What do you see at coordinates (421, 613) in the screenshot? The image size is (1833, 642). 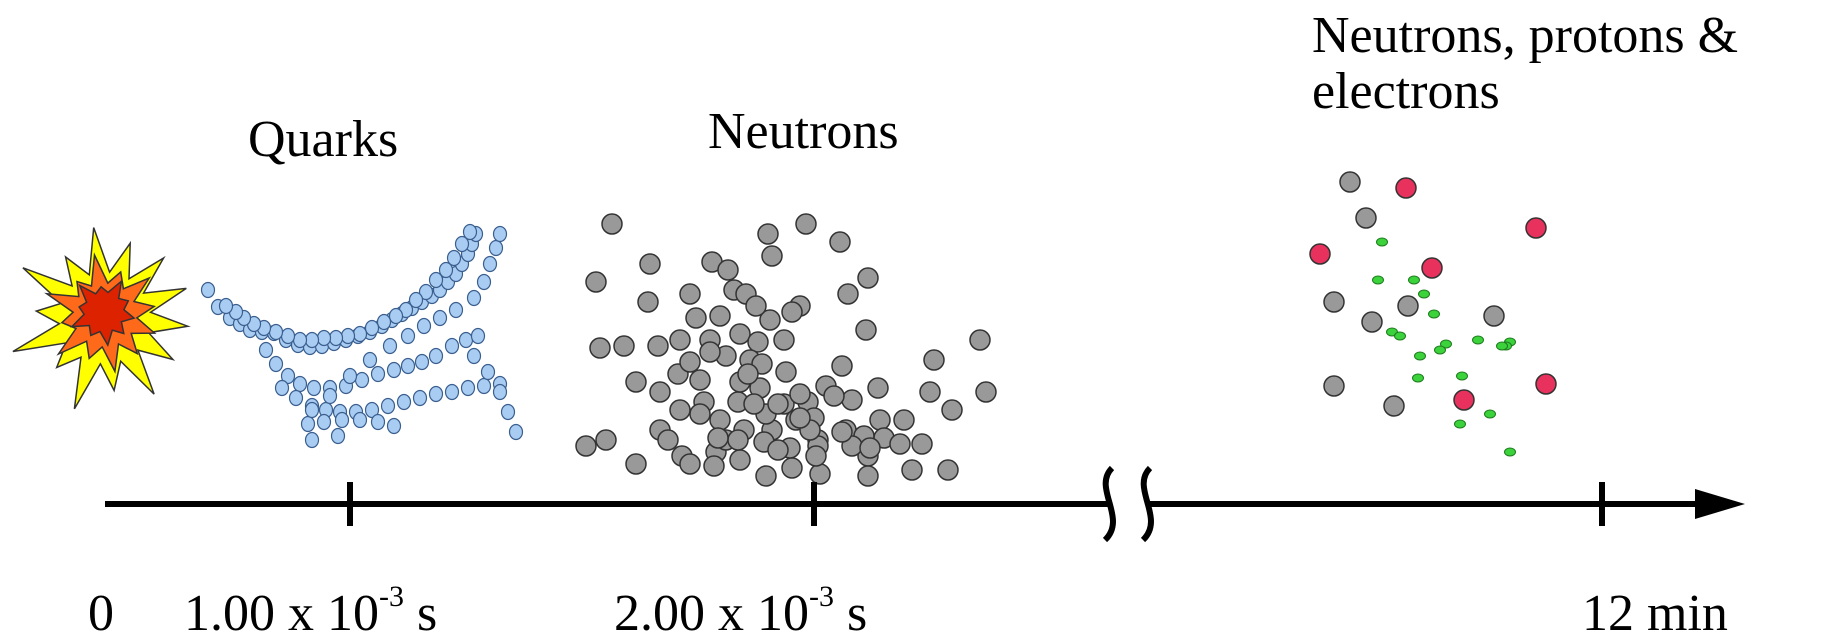 I see `tick-label-1-unit: s` at bounding box center [421, 613].